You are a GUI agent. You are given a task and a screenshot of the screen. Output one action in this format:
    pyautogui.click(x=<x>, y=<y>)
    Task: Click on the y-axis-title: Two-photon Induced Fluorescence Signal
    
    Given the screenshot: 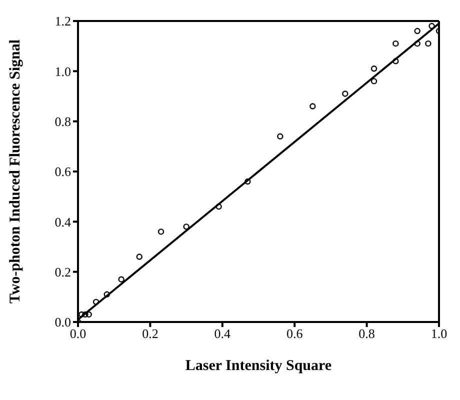 What is the action you would take?
    pyautogui.click(x=15, y=171)
    